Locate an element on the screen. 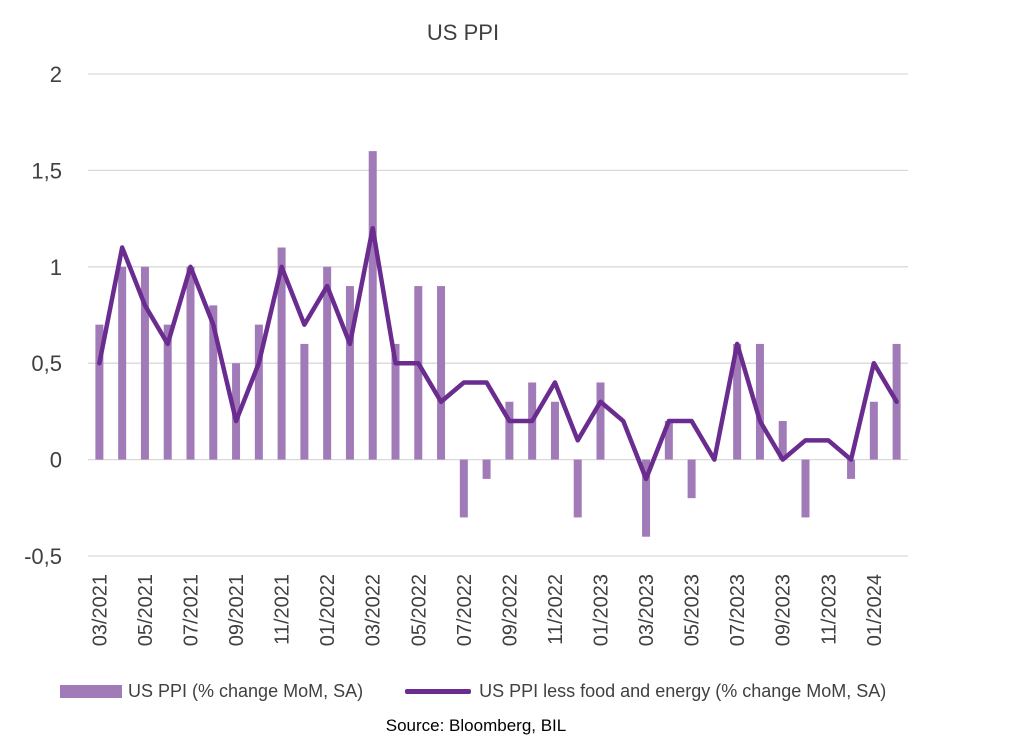 The height and width of the screenshot is (747, 1013). x-tick-label: 09/2022 is located at coordinates (510, 610).